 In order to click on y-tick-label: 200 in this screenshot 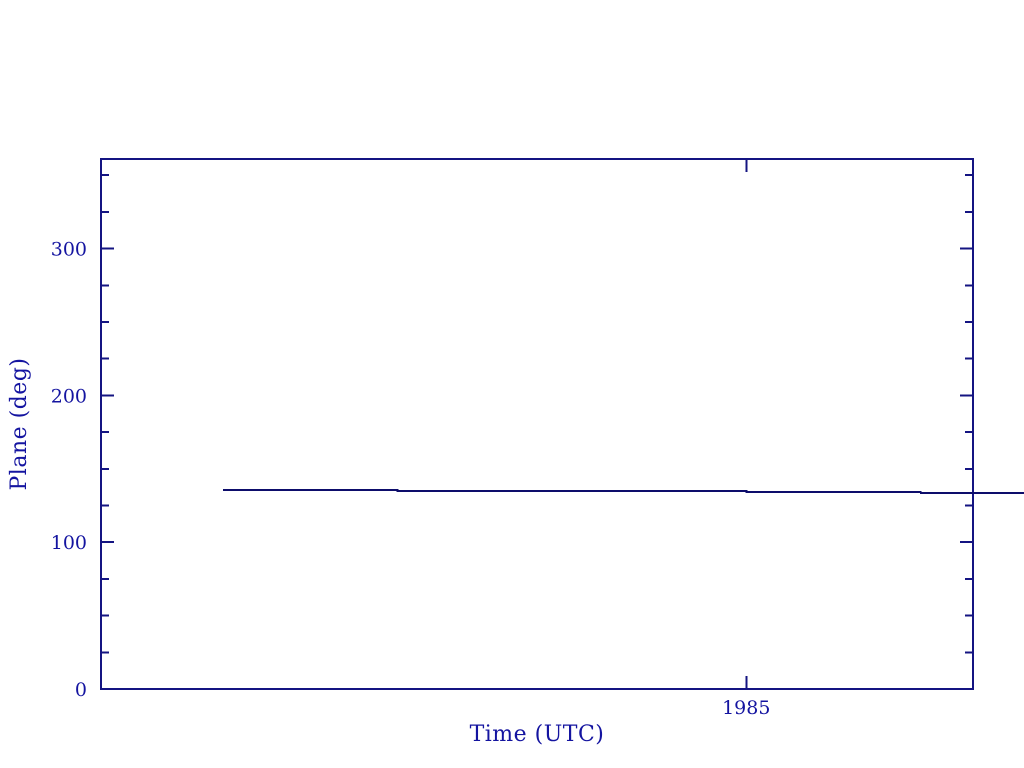, I will do `click(69, 396)`.